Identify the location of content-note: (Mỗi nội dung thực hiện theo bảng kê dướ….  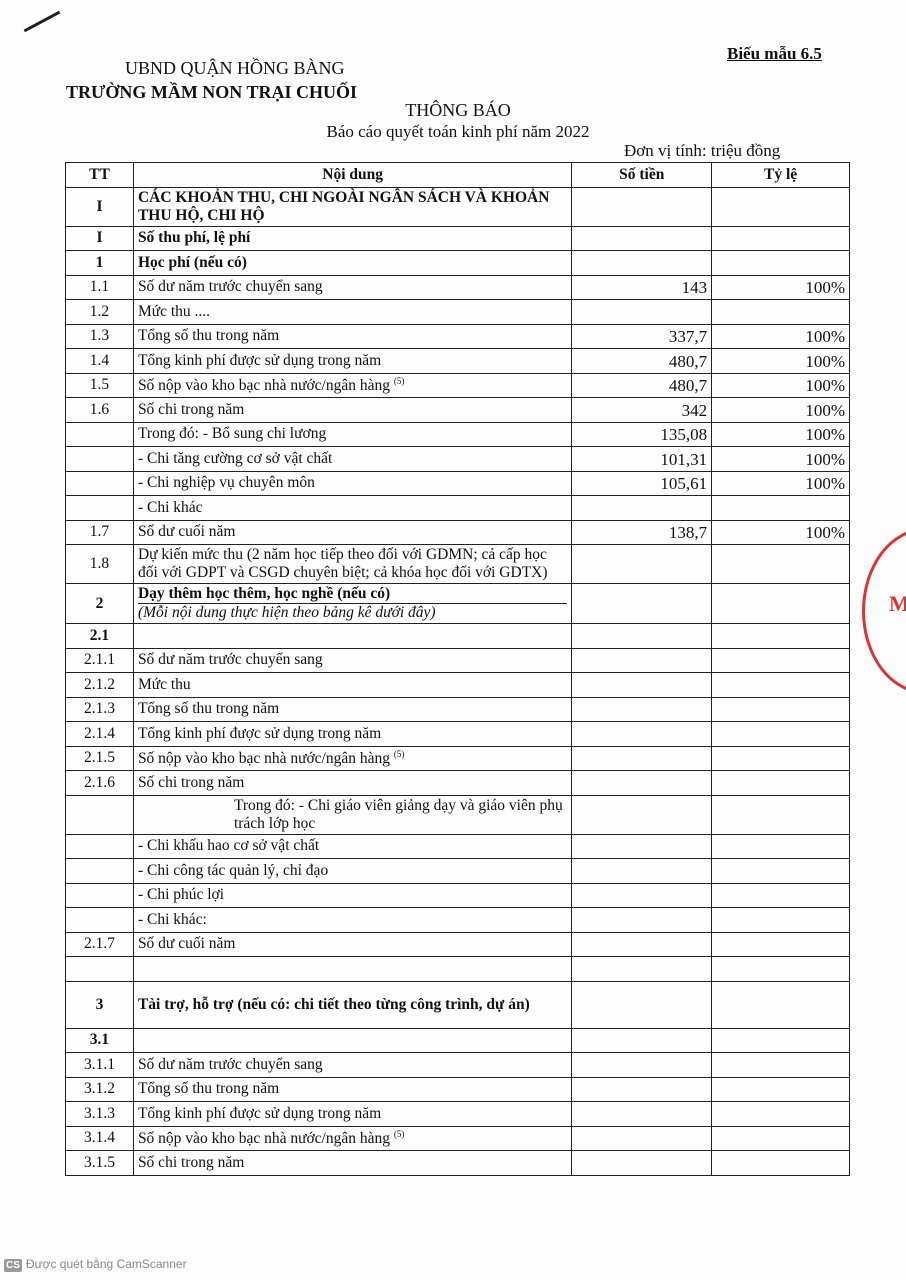
(352, 612).